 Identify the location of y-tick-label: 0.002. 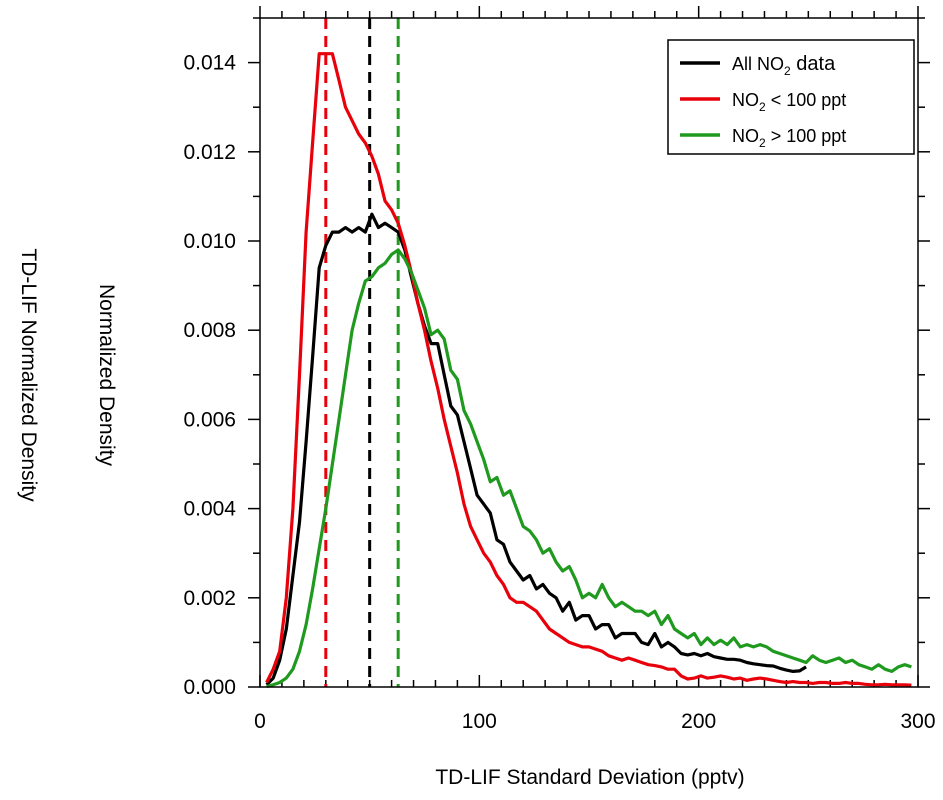
(209, 598).